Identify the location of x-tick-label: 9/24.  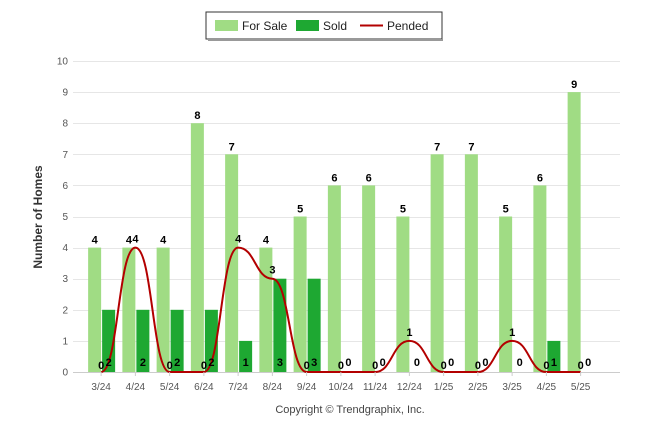
(307, 387).